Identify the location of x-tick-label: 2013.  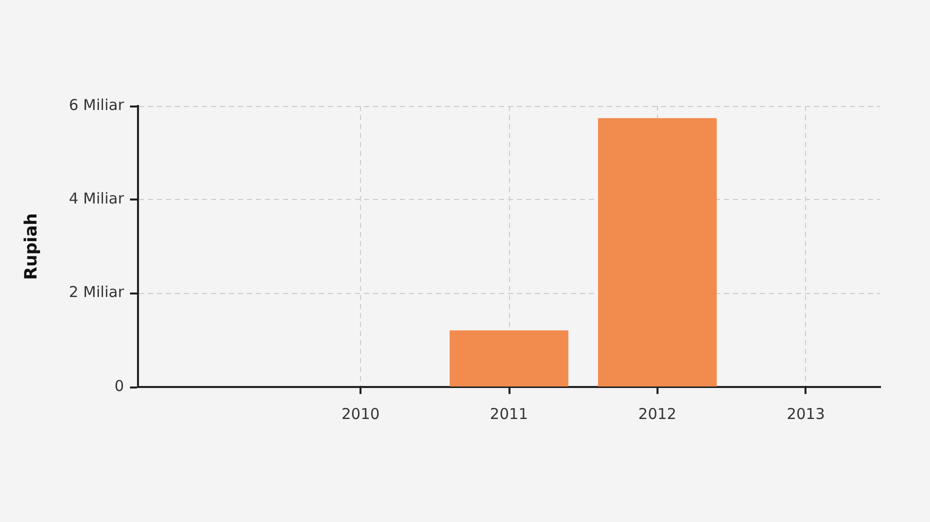
(805, 413).